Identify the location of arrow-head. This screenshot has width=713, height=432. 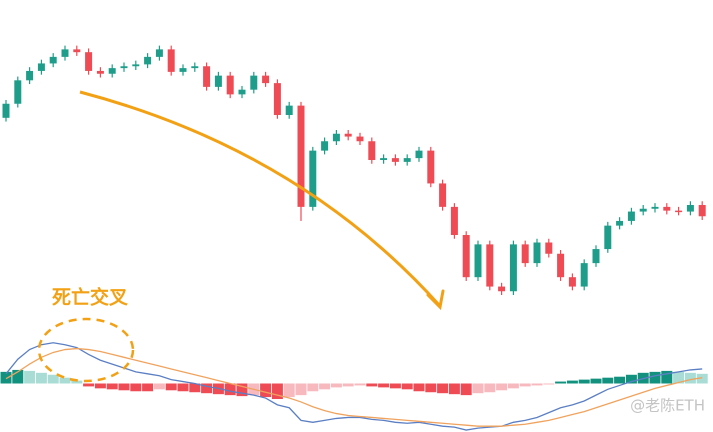
(435, 300).